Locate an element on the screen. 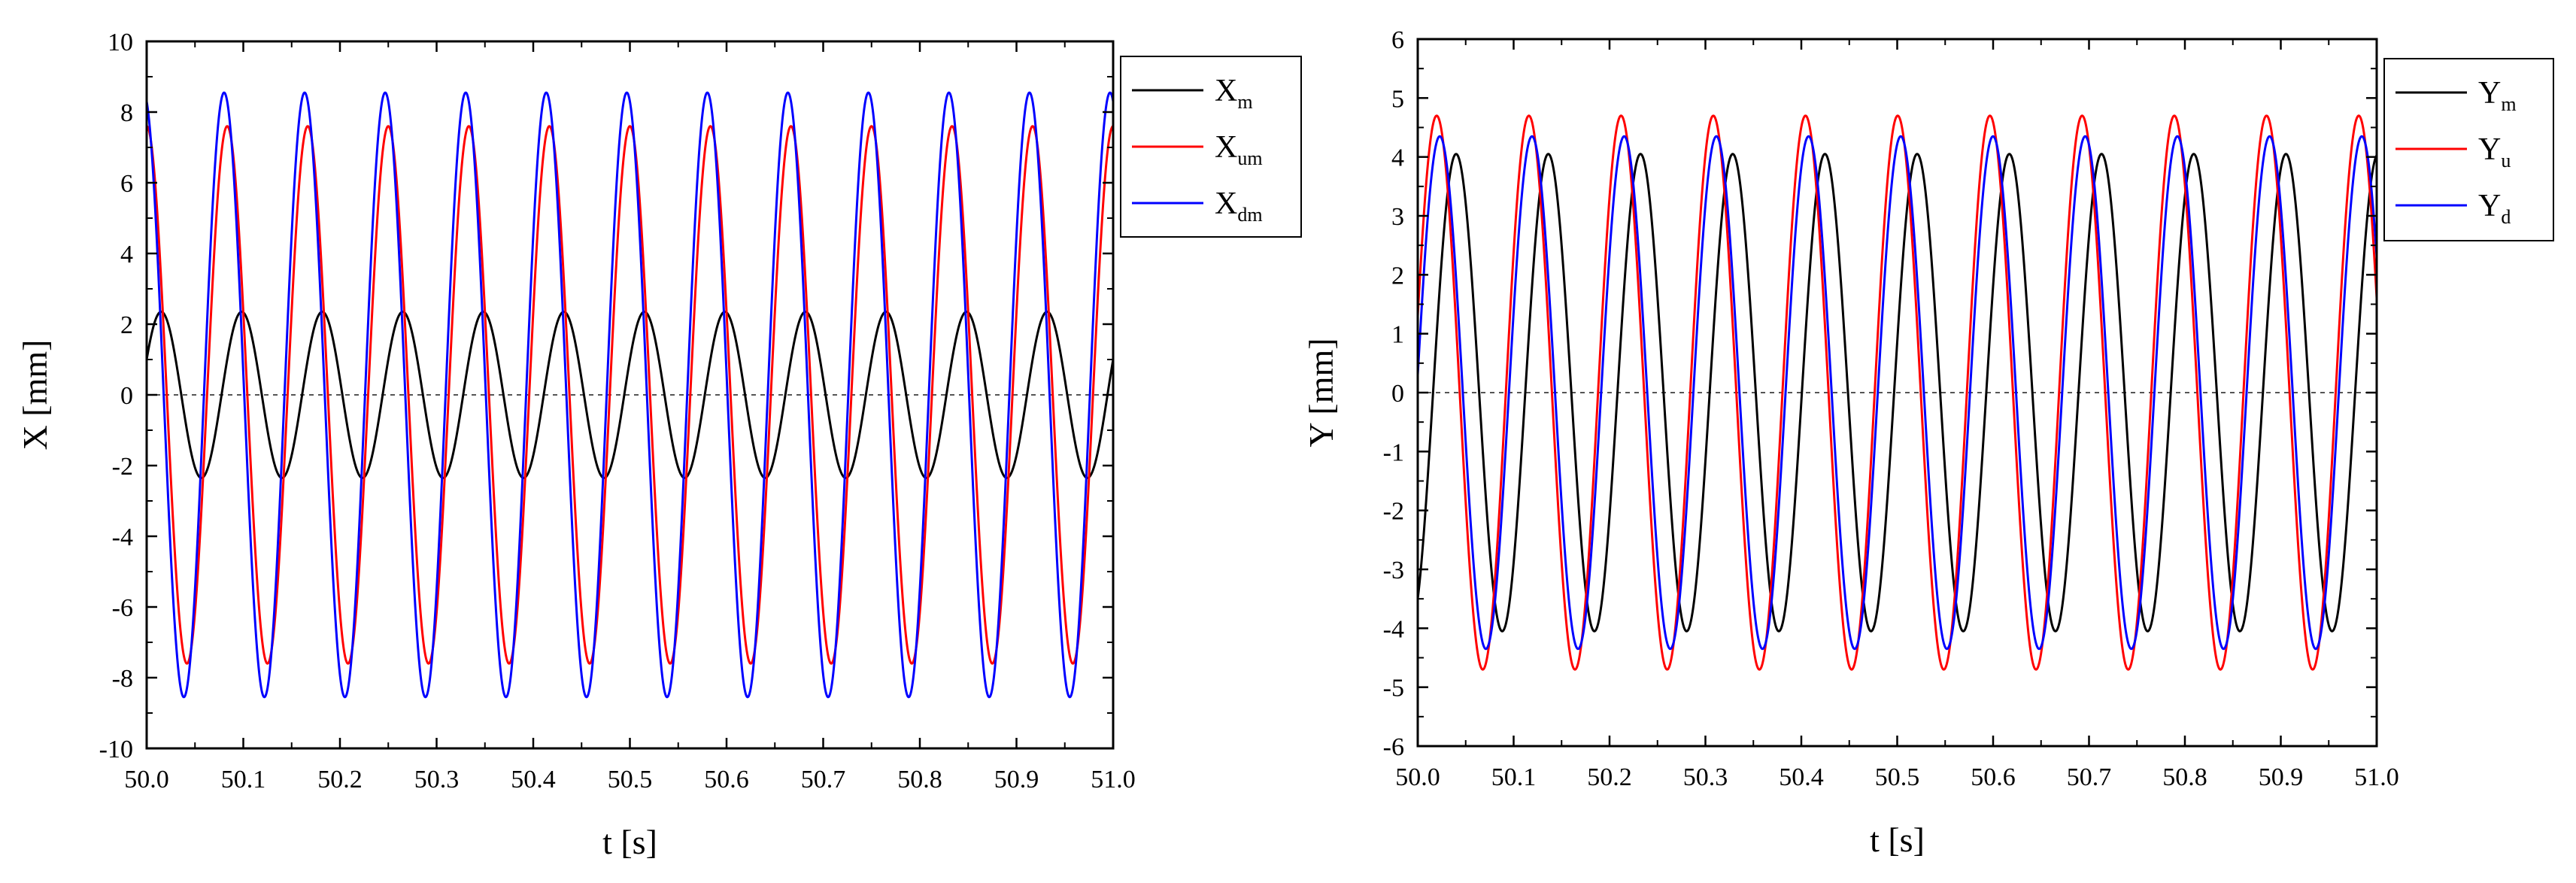 The image size is (2576, 883). y-tick-label: -1 is located at coordinates (1393, 452).